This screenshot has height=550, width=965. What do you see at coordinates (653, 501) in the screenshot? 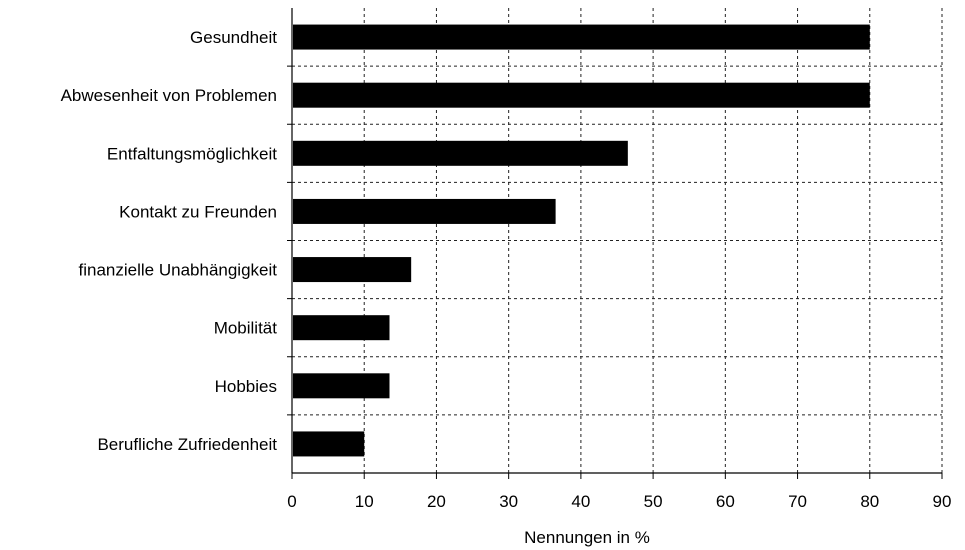
I see `x-tick-label: 50` at bounding box center [653, 501].